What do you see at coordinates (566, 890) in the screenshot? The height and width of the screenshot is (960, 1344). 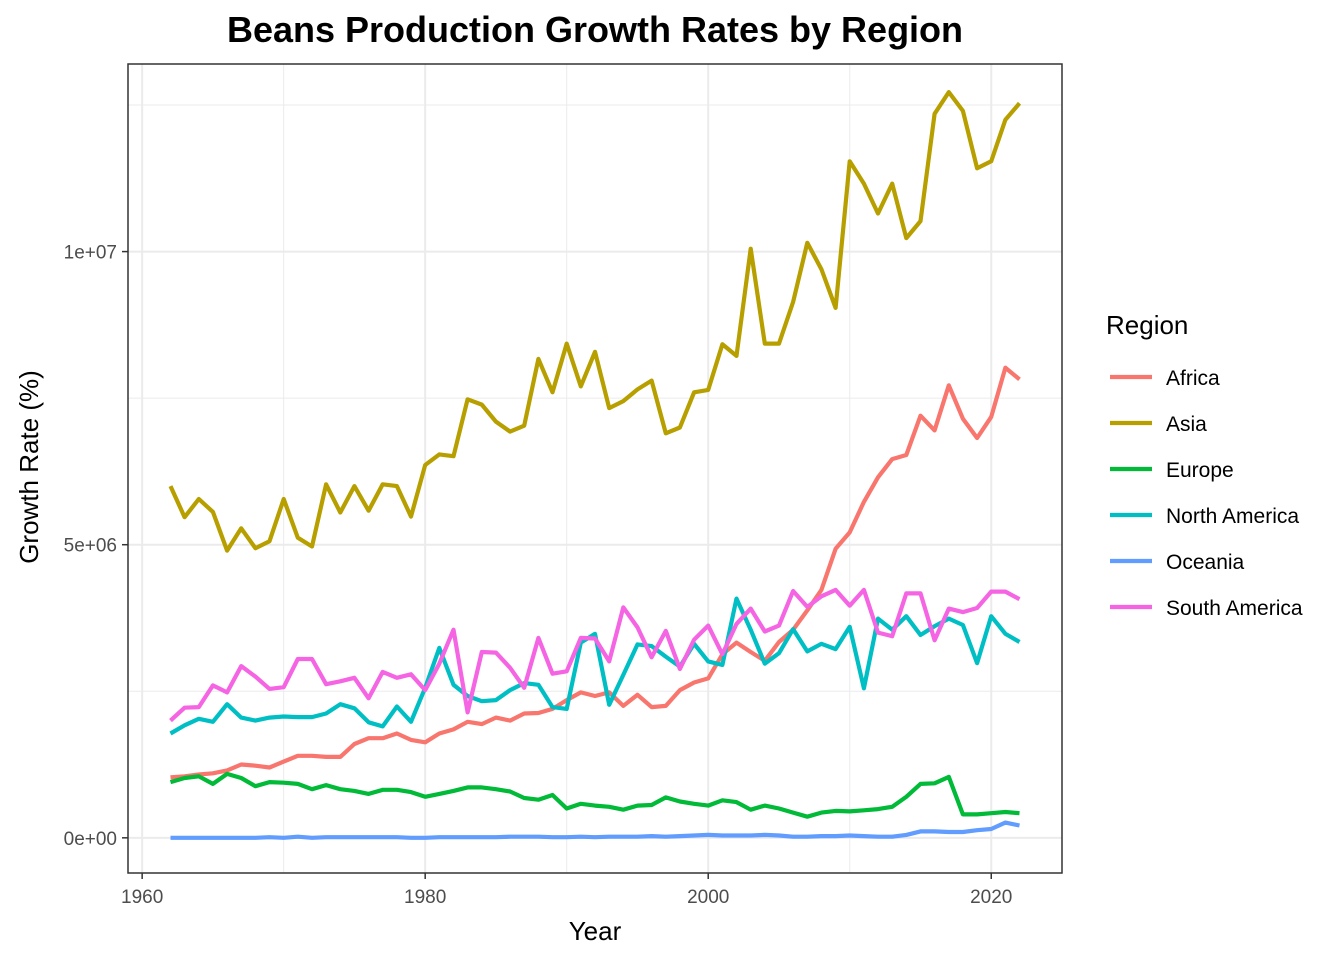 I see `x-axis: 1960 1980 2000 2020` at bounding box center [566, 890].